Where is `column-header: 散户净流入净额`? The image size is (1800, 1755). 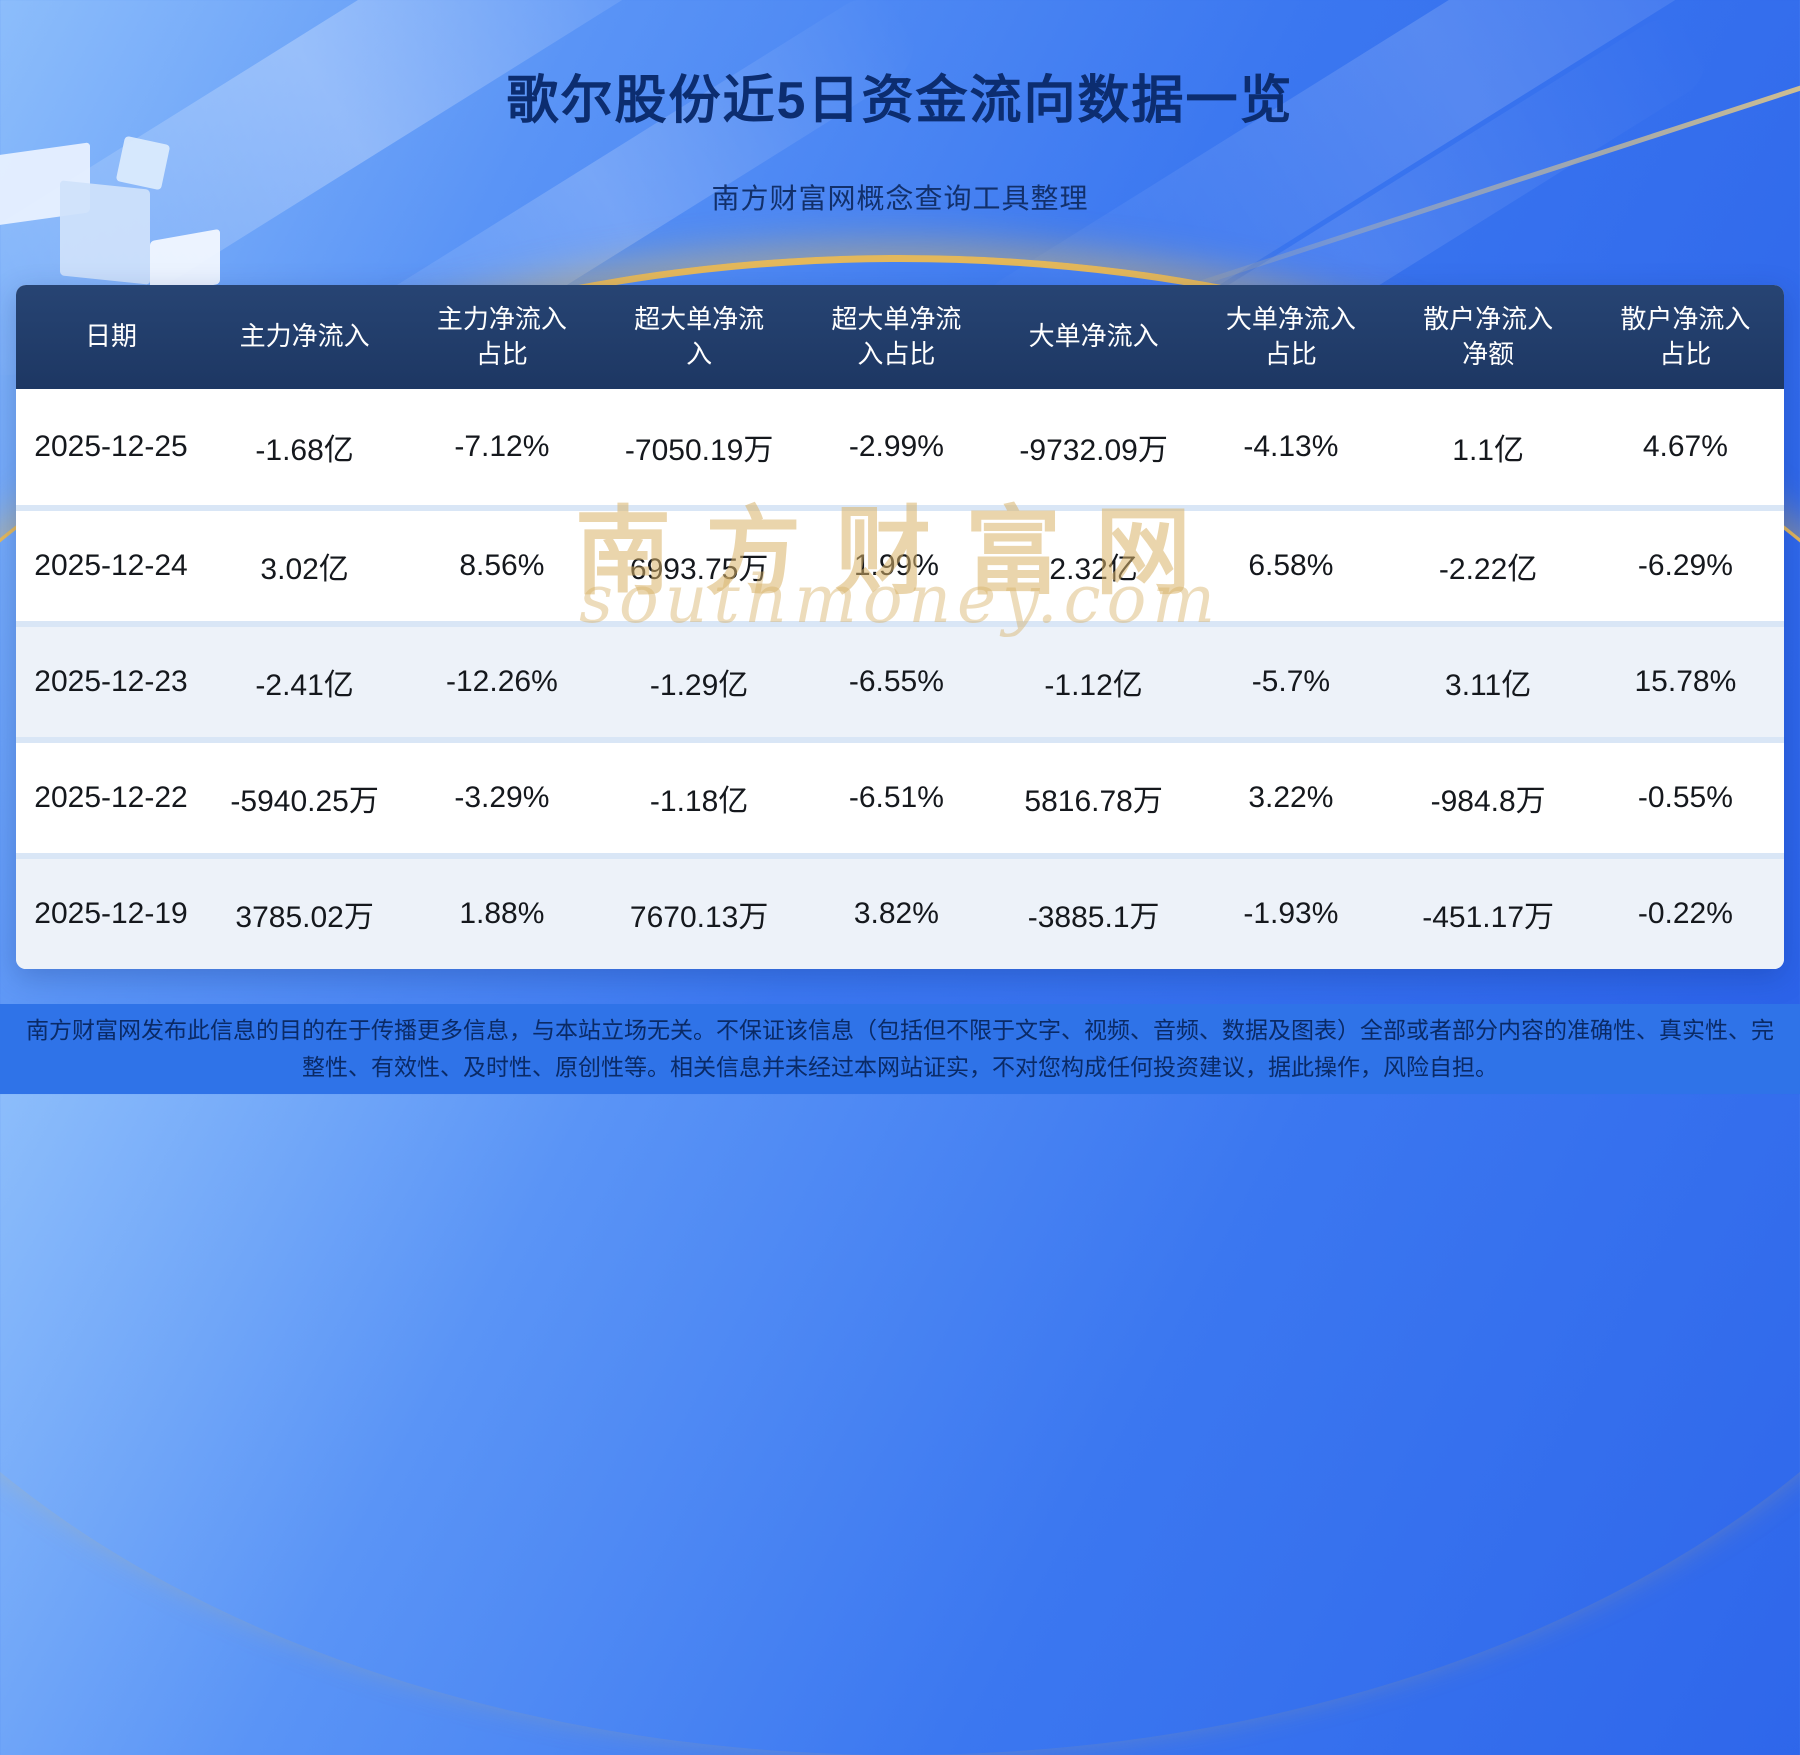
column-header: 散户净流入净额 is located at coordinates (1488, 336).